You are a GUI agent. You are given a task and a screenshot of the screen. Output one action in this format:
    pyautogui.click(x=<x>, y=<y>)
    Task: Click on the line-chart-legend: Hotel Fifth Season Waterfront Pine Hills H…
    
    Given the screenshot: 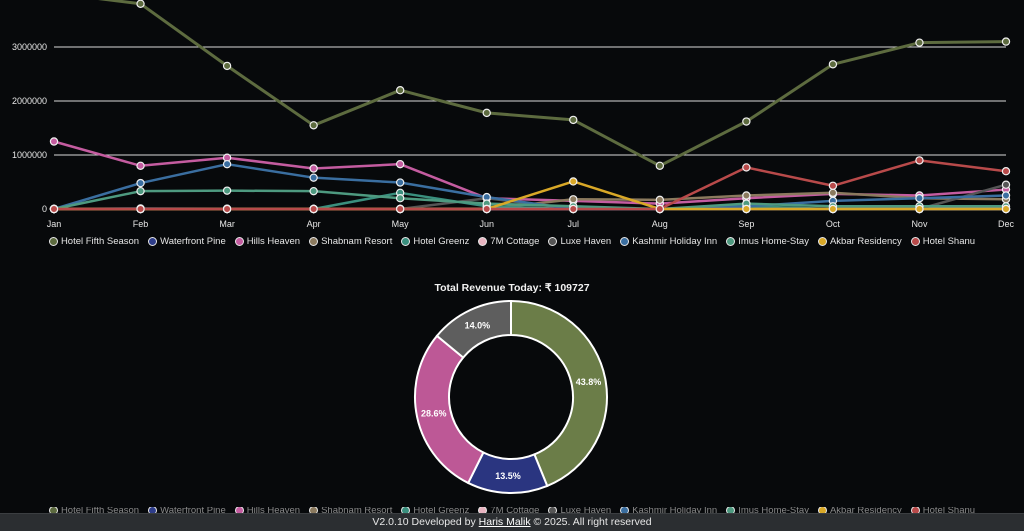 What is the action you would take?
    pyautogui.click(x=512, y=241)
    